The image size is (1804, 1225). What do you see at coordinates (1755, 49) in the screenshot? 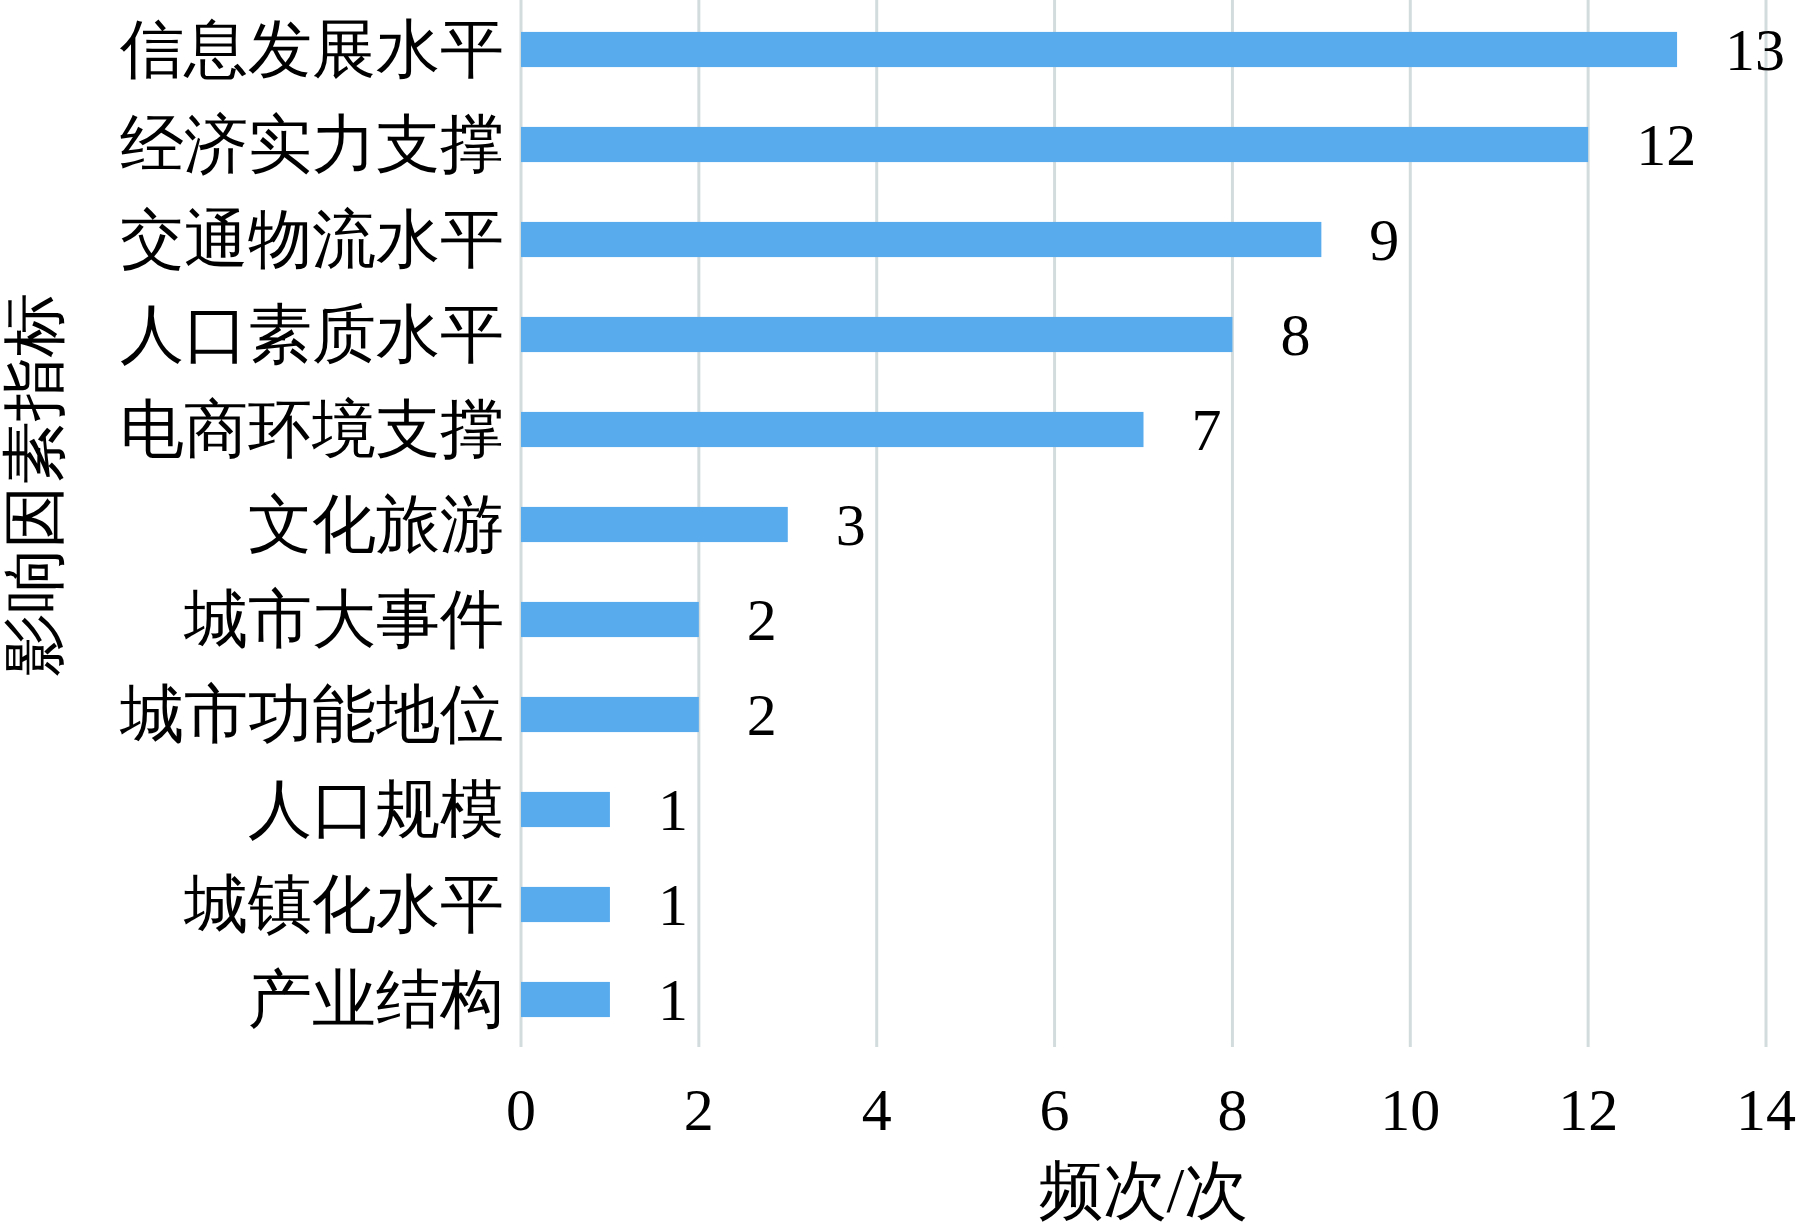
I see `data-label: 13` at bounding box center [1755, 49].